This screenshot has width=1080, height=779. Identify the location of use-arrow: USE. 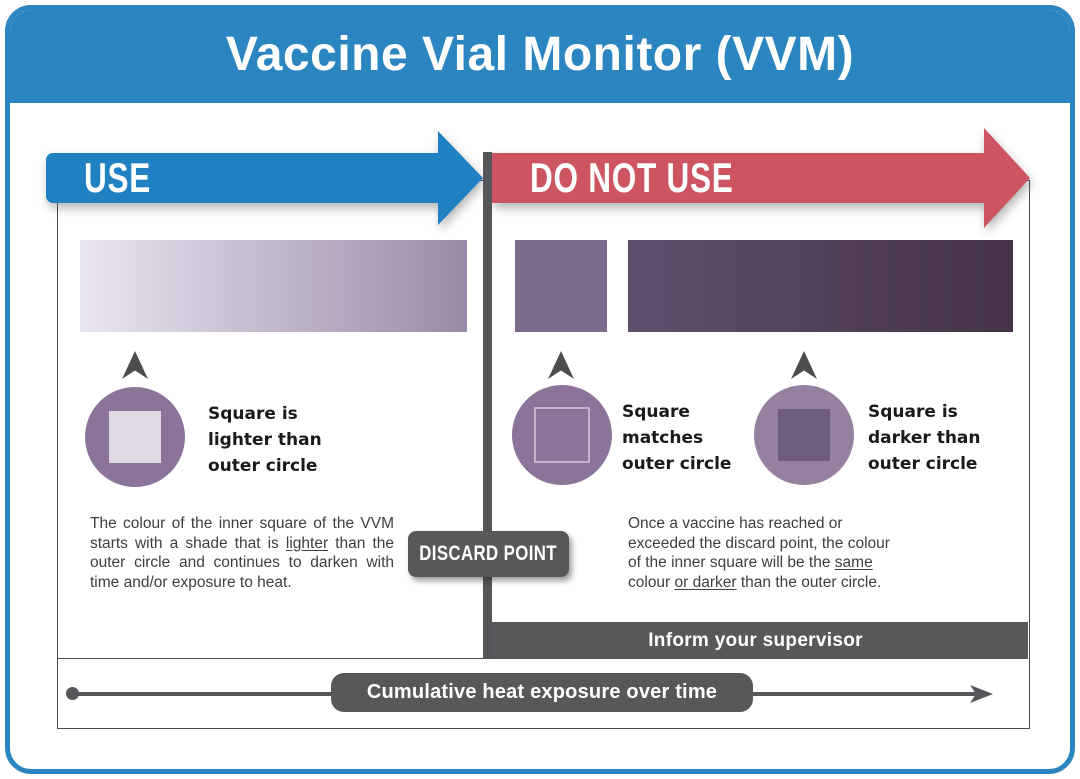
(264, 178).